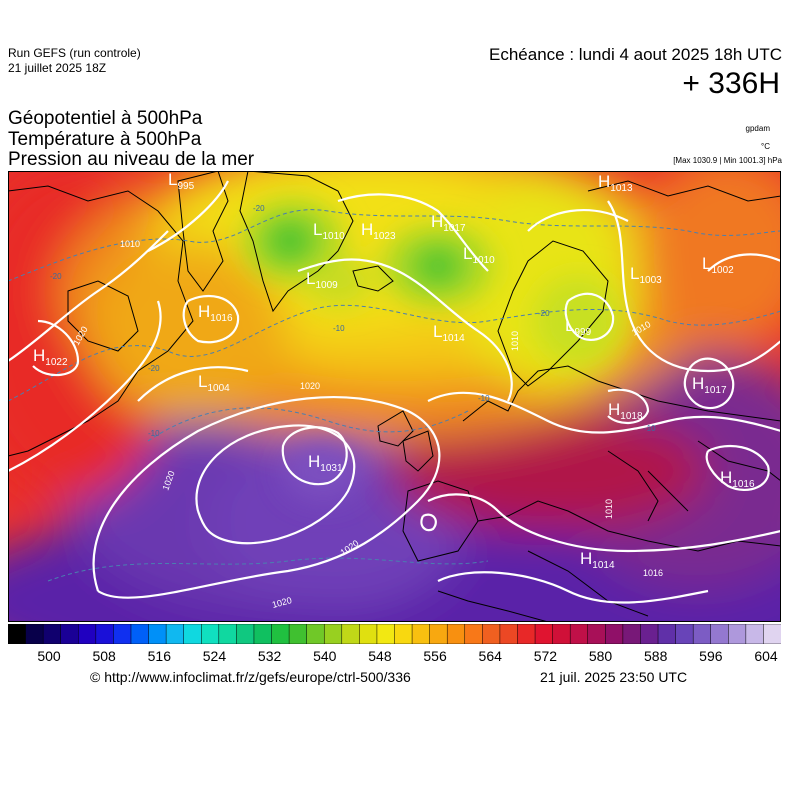 This screenshot has height=789, width=788. Describe the element at coordinates (159, 656) in the screenshot. I see `scale-tick-label: 516` at that location.